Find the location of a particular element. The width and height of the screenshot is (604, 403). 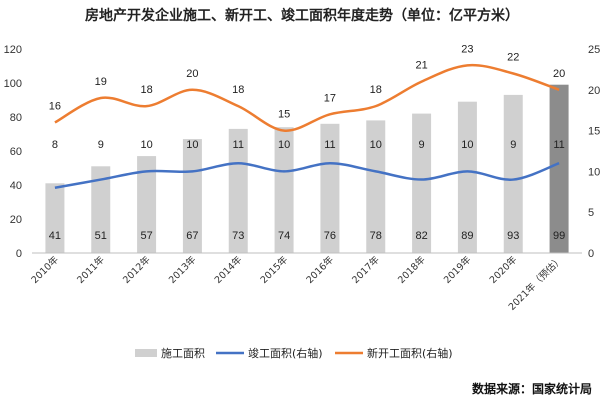

legend: 施工面积 竣工面积(右轴) 新开工面积(右轴) is located at coordinates (294, 353).